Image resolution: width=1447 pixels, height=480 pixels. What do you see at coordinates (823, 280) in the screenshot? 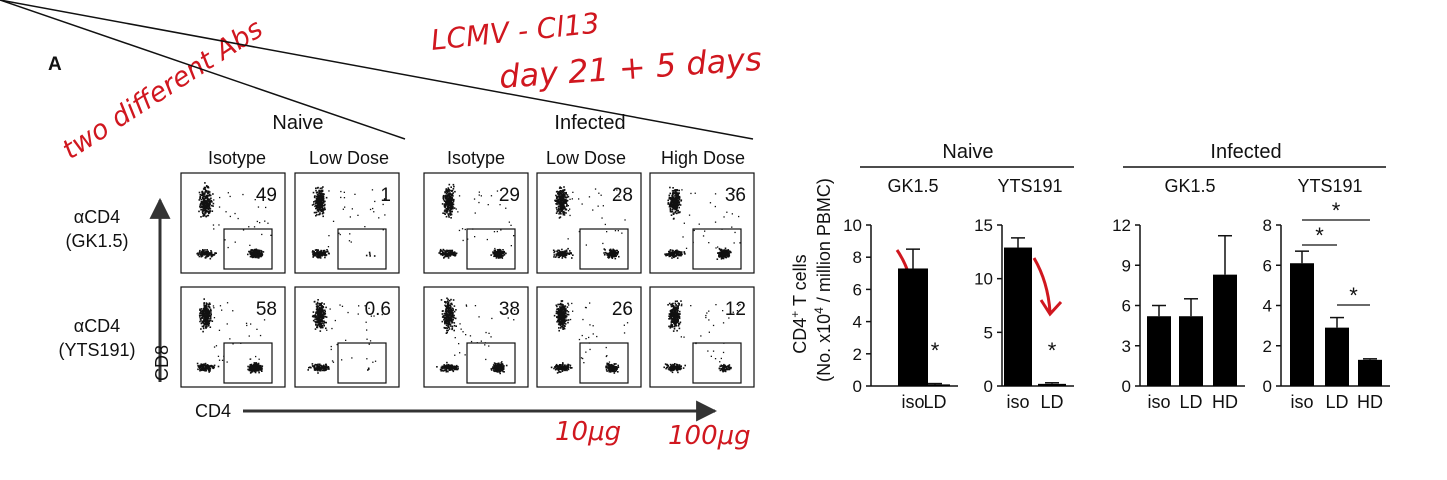
I see `bar-ylabel-line2: (No. x104 / million PBMC)` at bounding box center [823, 280].